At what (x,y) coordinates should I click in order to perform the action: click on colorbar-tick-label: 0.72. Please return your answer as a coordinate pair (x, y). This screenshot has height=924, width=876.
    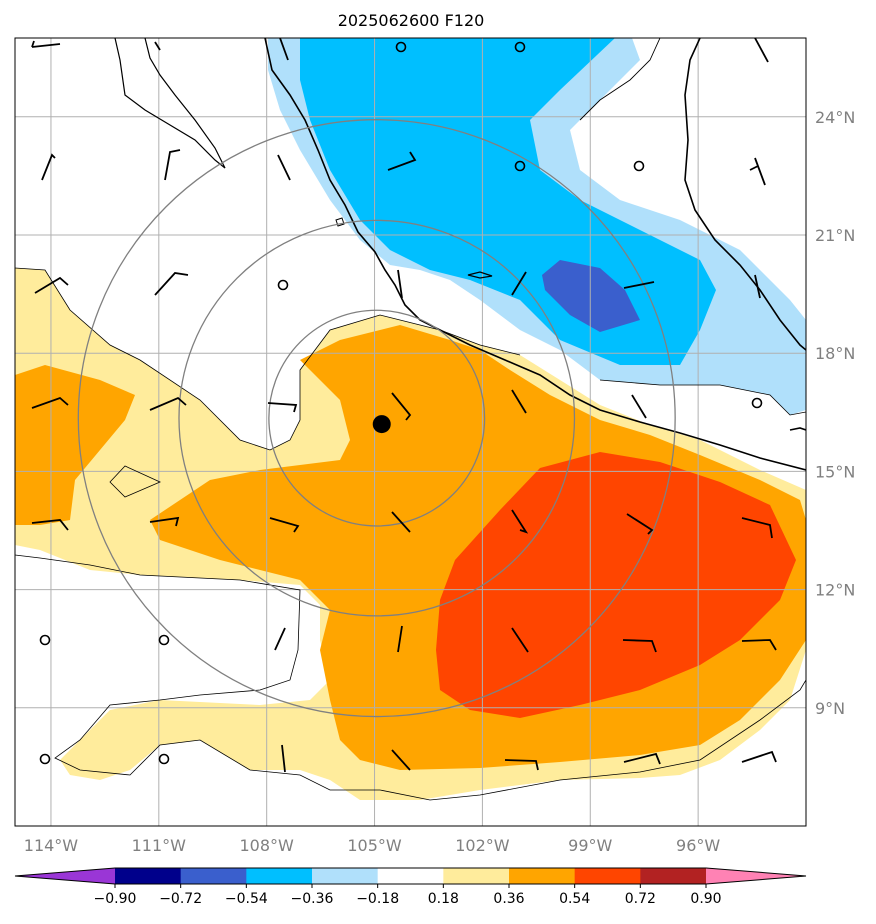
    Looking at the image, I should click on (640, 899).